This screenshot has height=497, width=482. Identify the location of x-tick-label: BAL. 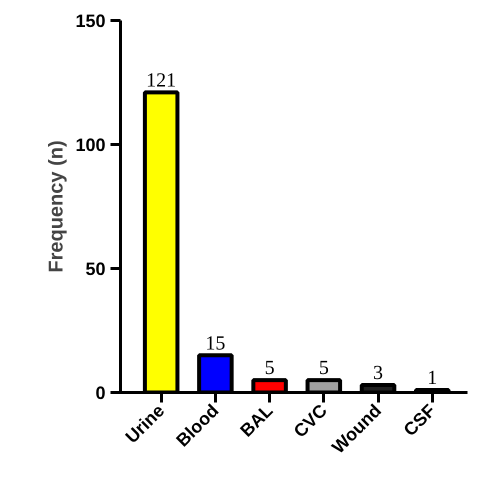
(256, 420).